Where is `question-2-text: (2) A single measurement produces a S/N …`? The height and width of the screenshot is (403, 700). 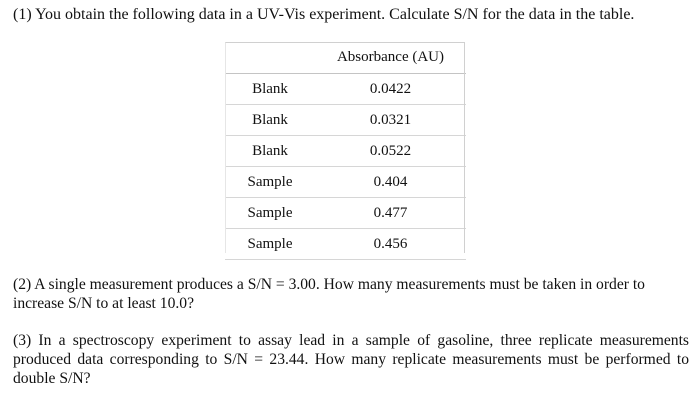 question-2-text: (2) A single measurement produces a S/N … is located at coordinates (329, 294).